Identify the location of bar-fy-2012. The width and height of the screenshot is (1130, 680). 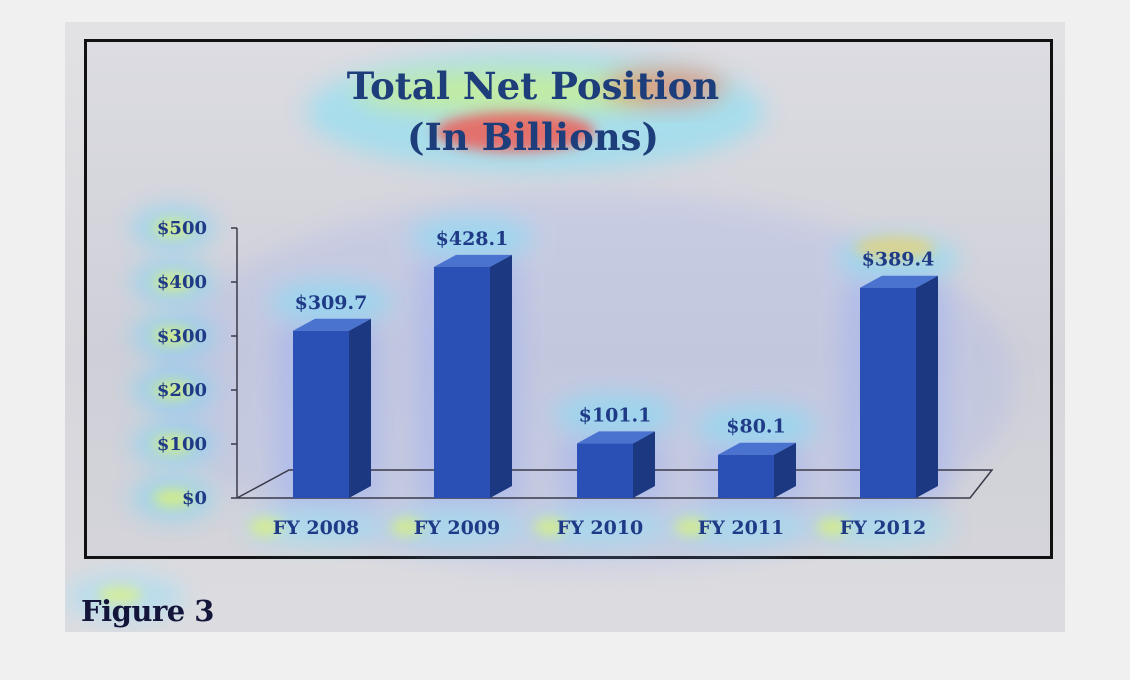
(899, 386).